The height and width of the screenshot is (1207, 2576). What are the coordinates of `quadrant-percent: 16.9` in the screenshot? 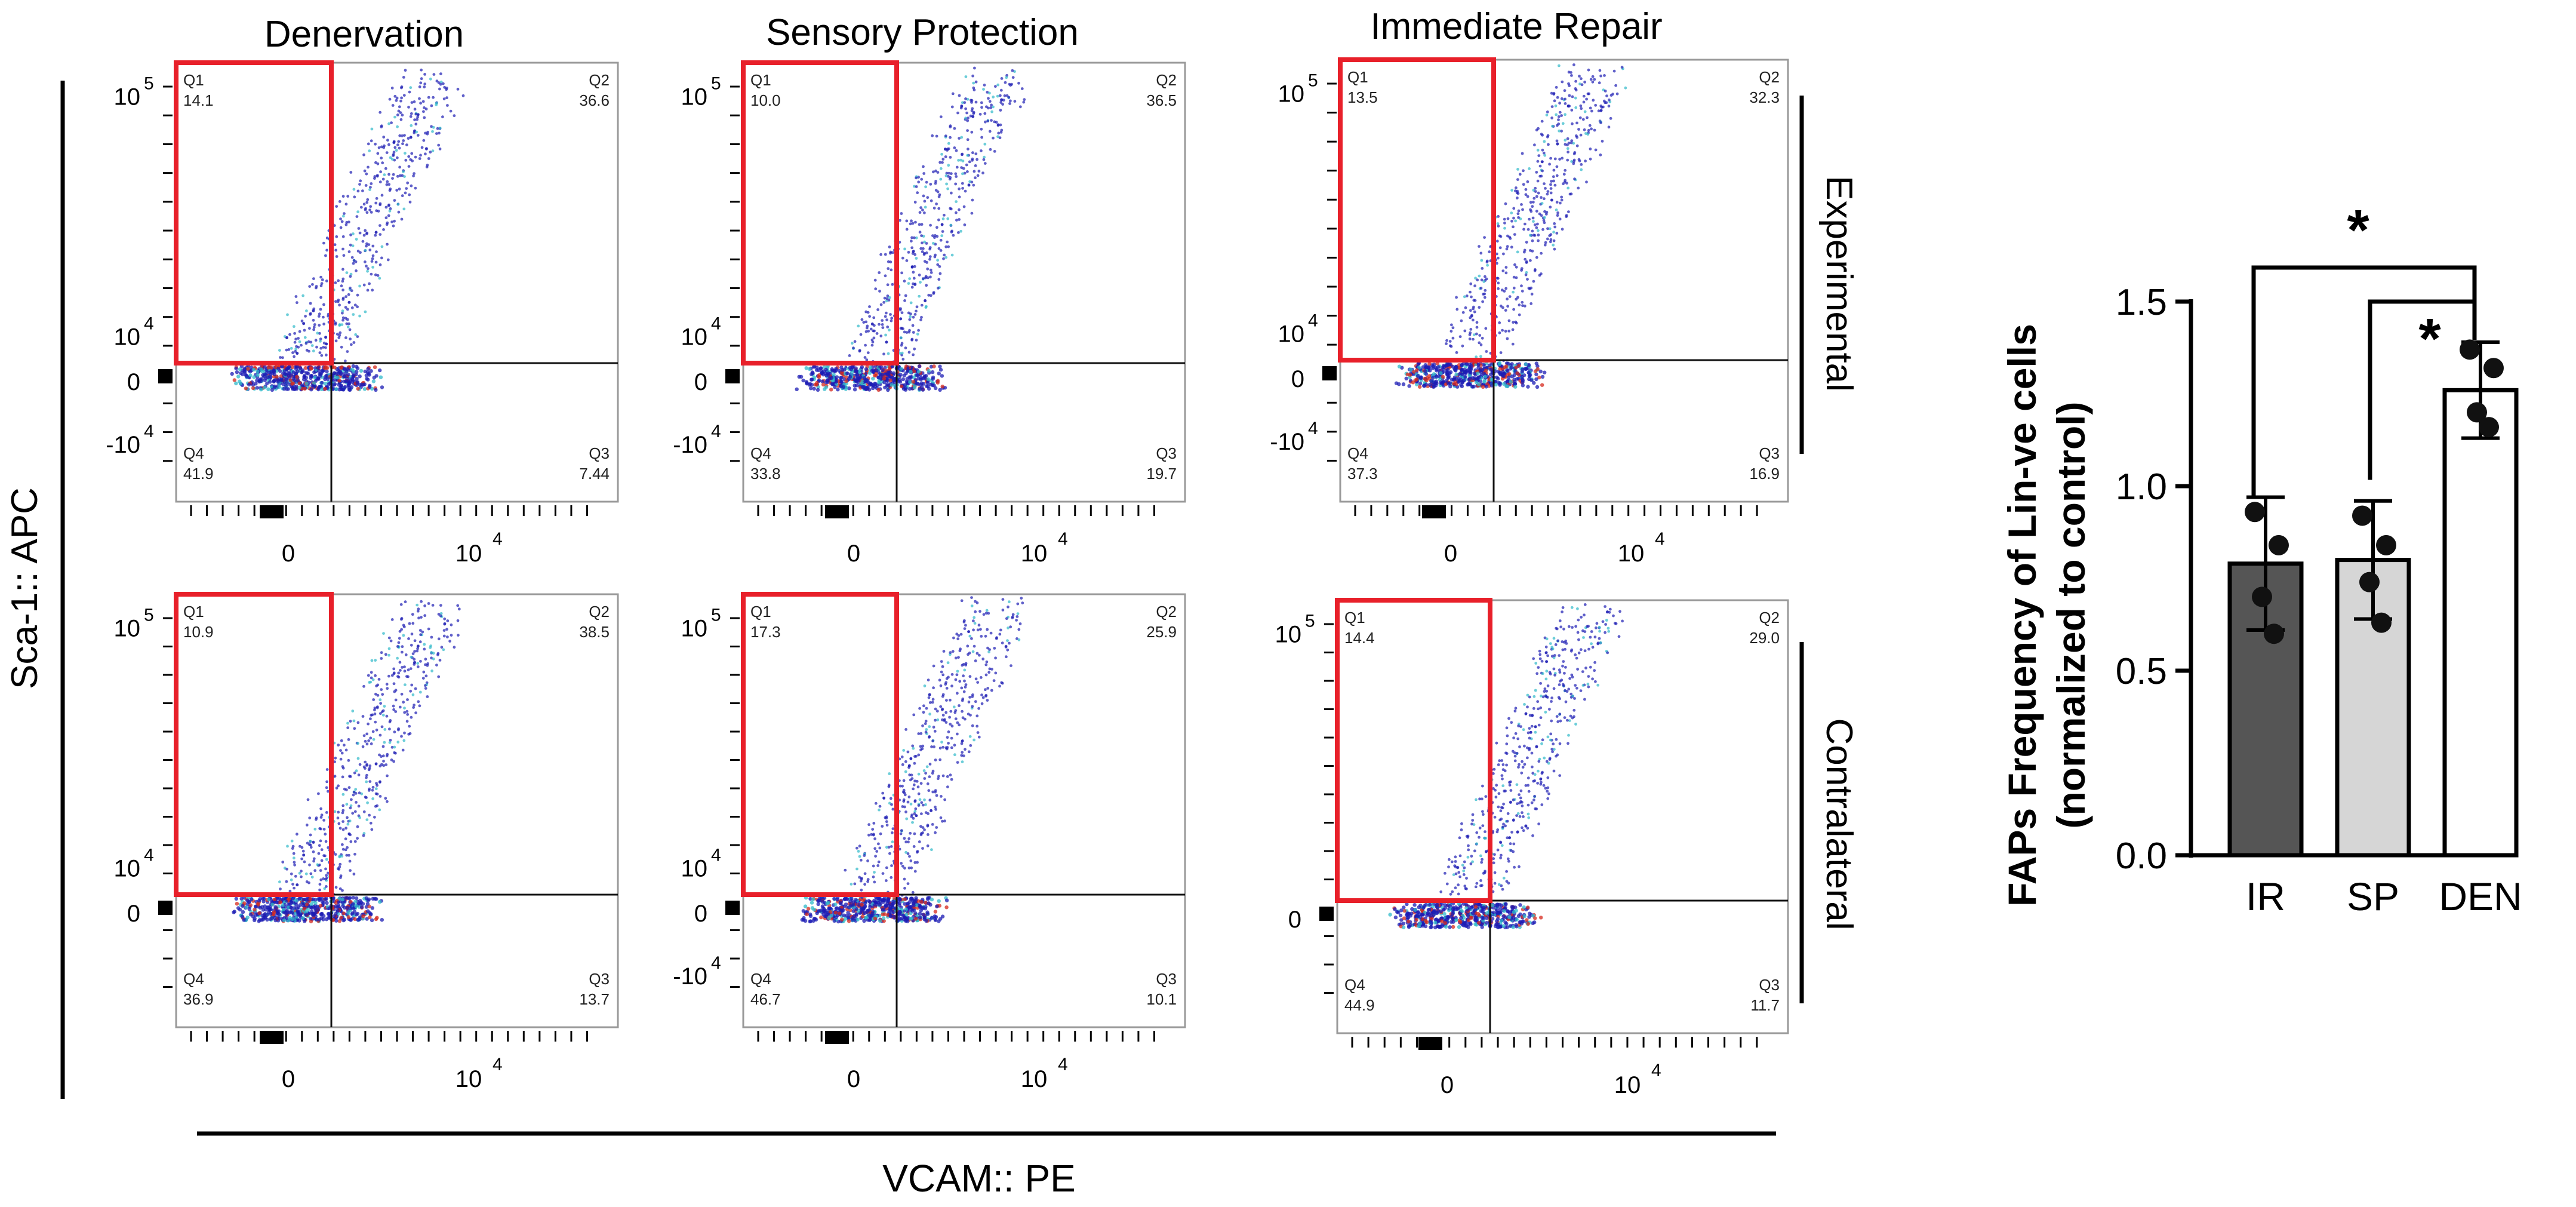 It's located at (1764, 474).